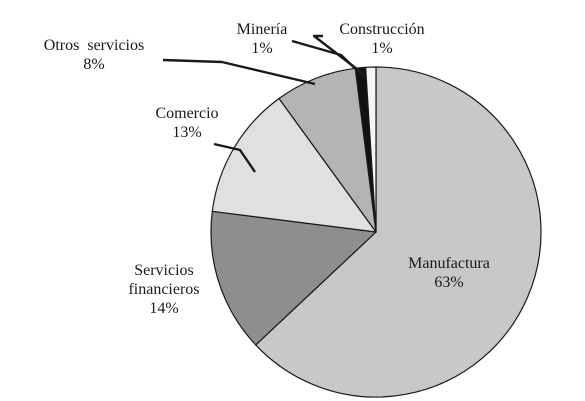 The width and height of the screenshot is (585, 401). I want to click on slice-value-construcción: 1%, so click(381, 48).